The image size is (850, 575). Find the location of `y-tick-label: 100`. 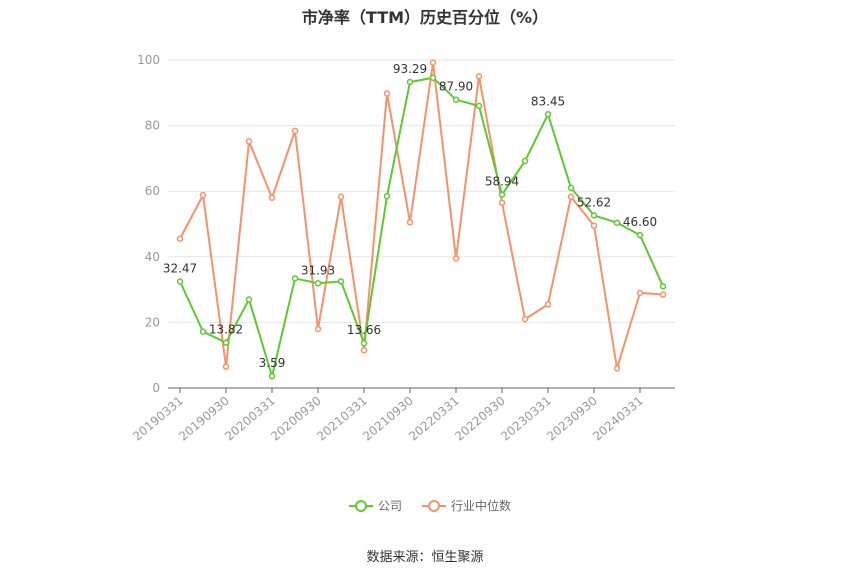

y-tick-label: 100 is located at coordinates (148, 60).